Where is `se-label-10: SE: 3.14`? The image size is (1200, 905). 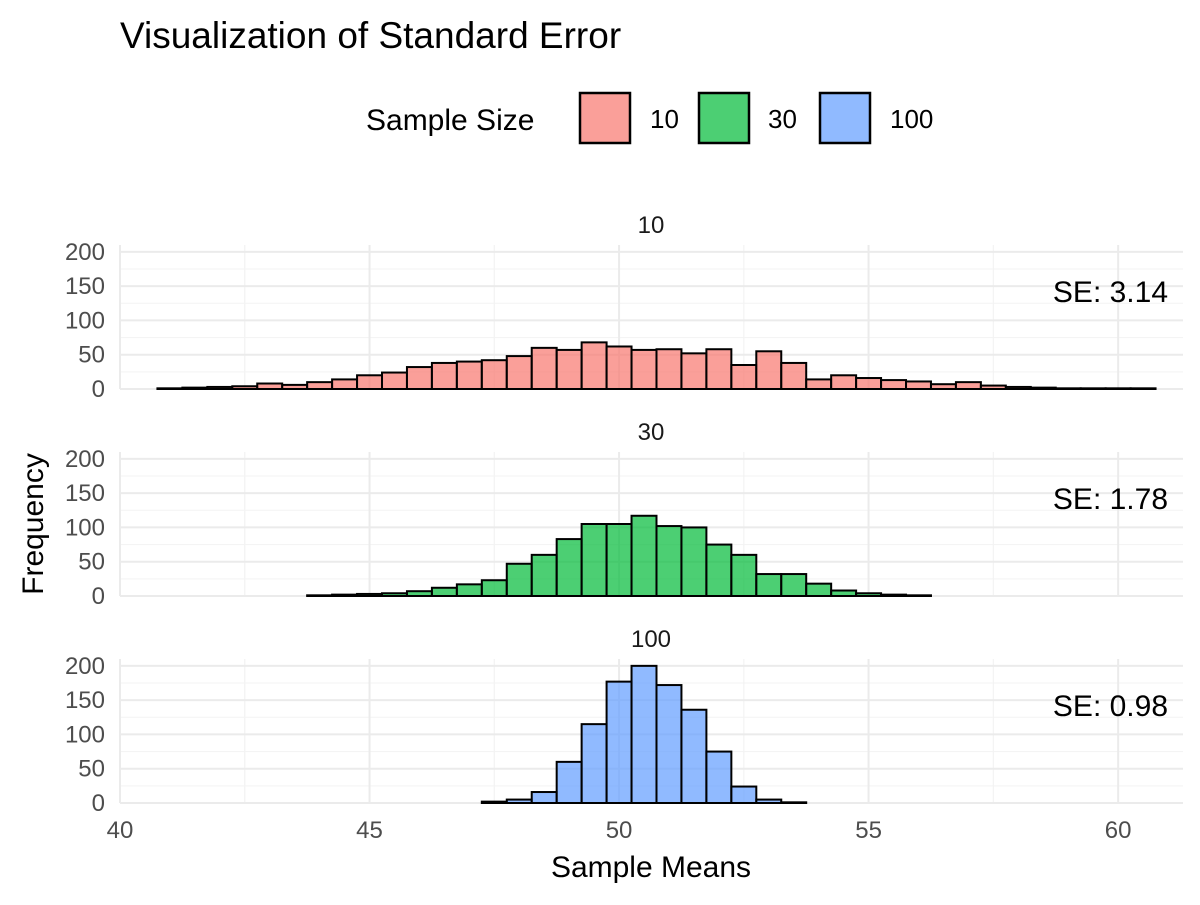 se-label-10: SE: 3.14 is located at coordinates (1110, 292).